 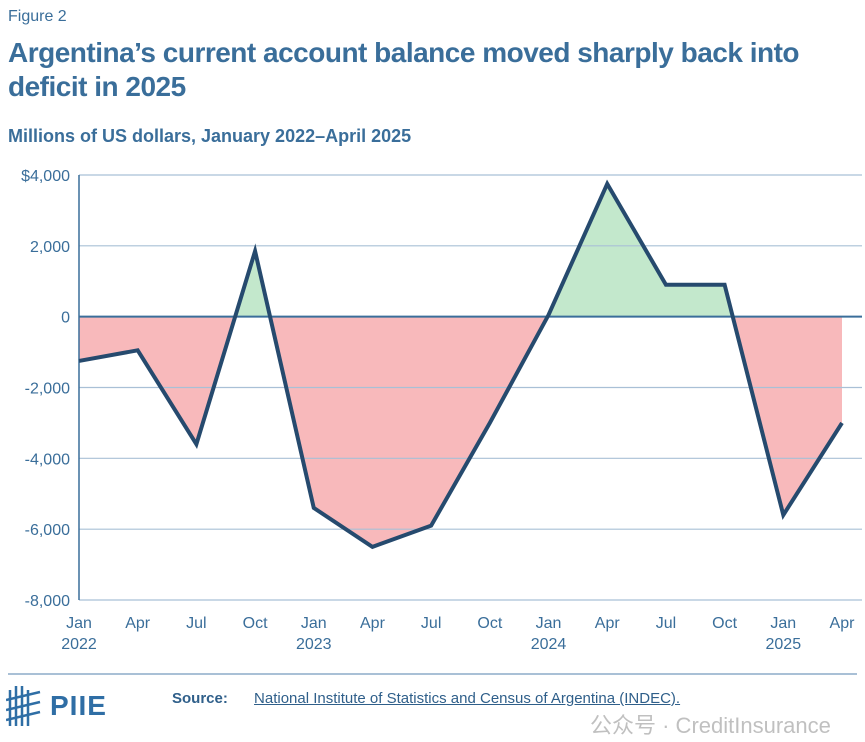 I want to click on y-tick-label: -8,000, so click(x=47, y=601).